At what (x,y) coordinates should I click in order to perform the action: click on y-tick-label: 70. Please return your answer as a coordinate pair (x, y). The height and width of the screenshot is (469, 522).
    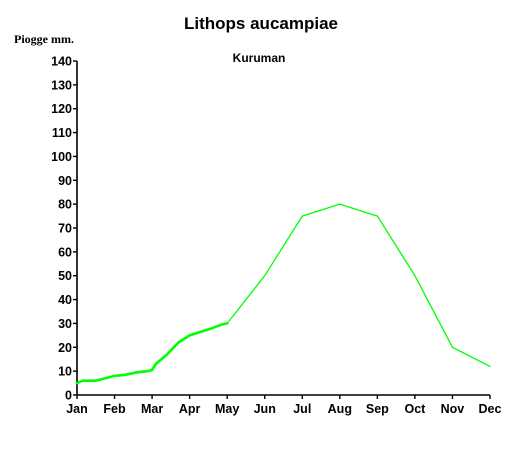
    Looking at the image, I should click on (65, 229).